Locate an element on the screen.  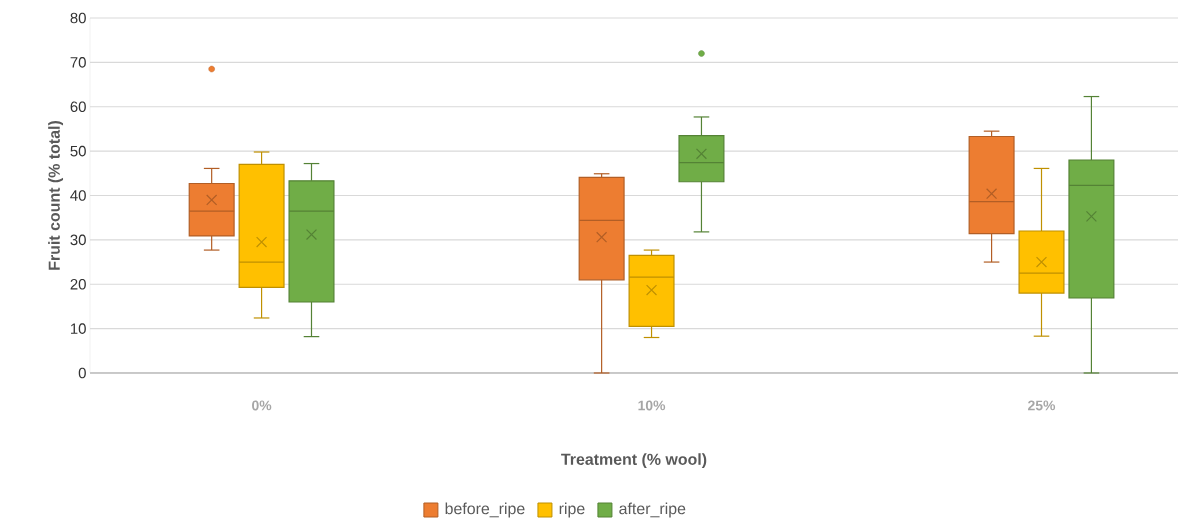
y-axis-title: Fruit count (% total) is located at coordinates (56, 195).